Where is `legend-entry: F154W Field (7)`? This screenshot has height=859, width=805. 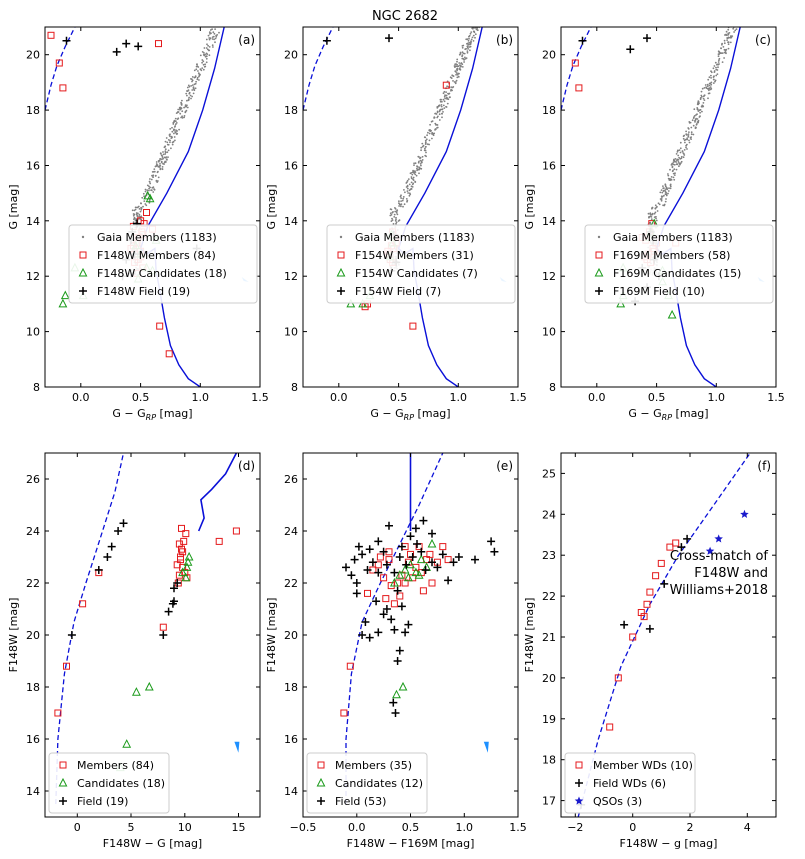 legend-entry: F154W Field (7) is located at coordinates (398, 291).